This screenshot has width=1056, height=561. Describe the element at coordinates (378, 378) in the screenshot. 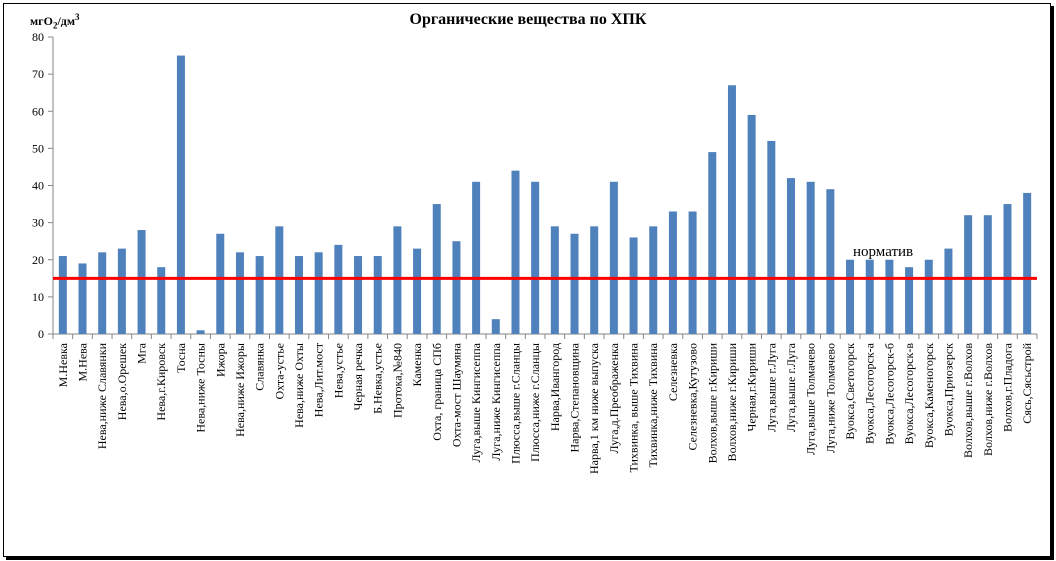

I see `x-tick-label: Б.Невка,устье` at that location.